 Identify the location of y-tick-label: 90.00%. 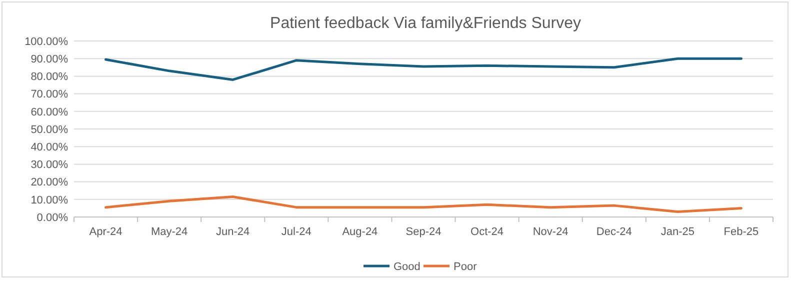
(49, 59).